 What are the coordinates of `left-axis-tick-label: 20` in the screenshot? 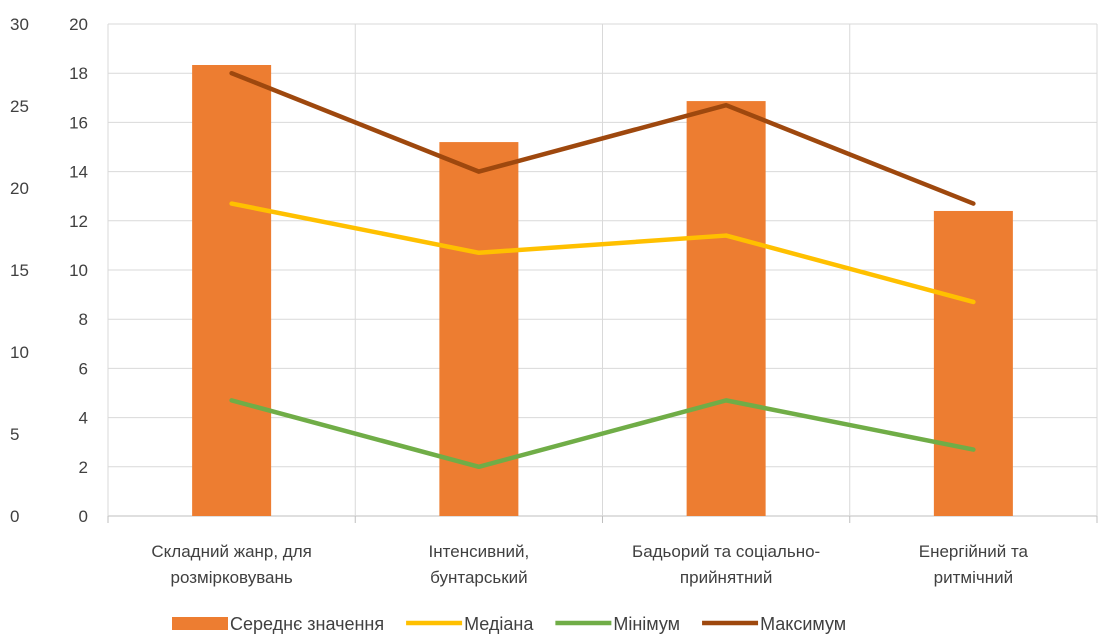 It's located at (19, 188).